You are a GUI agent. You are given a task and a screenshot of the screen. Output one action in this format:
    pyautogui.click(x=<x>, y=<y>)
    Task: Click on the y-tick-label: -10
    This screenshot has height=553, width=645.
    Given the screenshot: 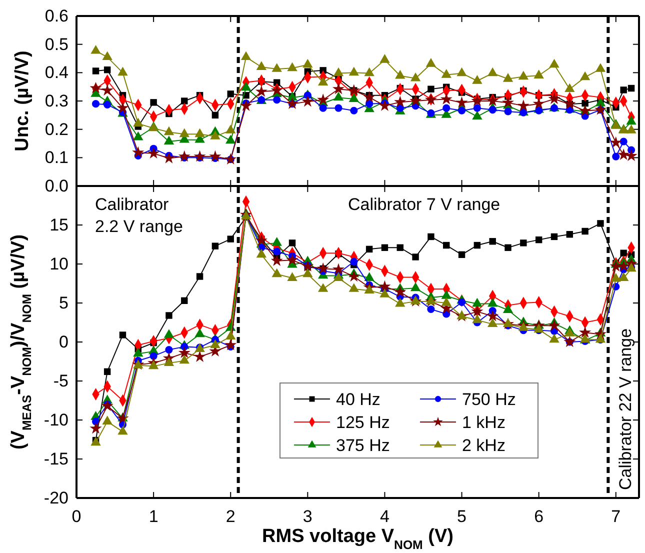 What is the action you would take?
    pyautogui.click(x=56, y=420)
    